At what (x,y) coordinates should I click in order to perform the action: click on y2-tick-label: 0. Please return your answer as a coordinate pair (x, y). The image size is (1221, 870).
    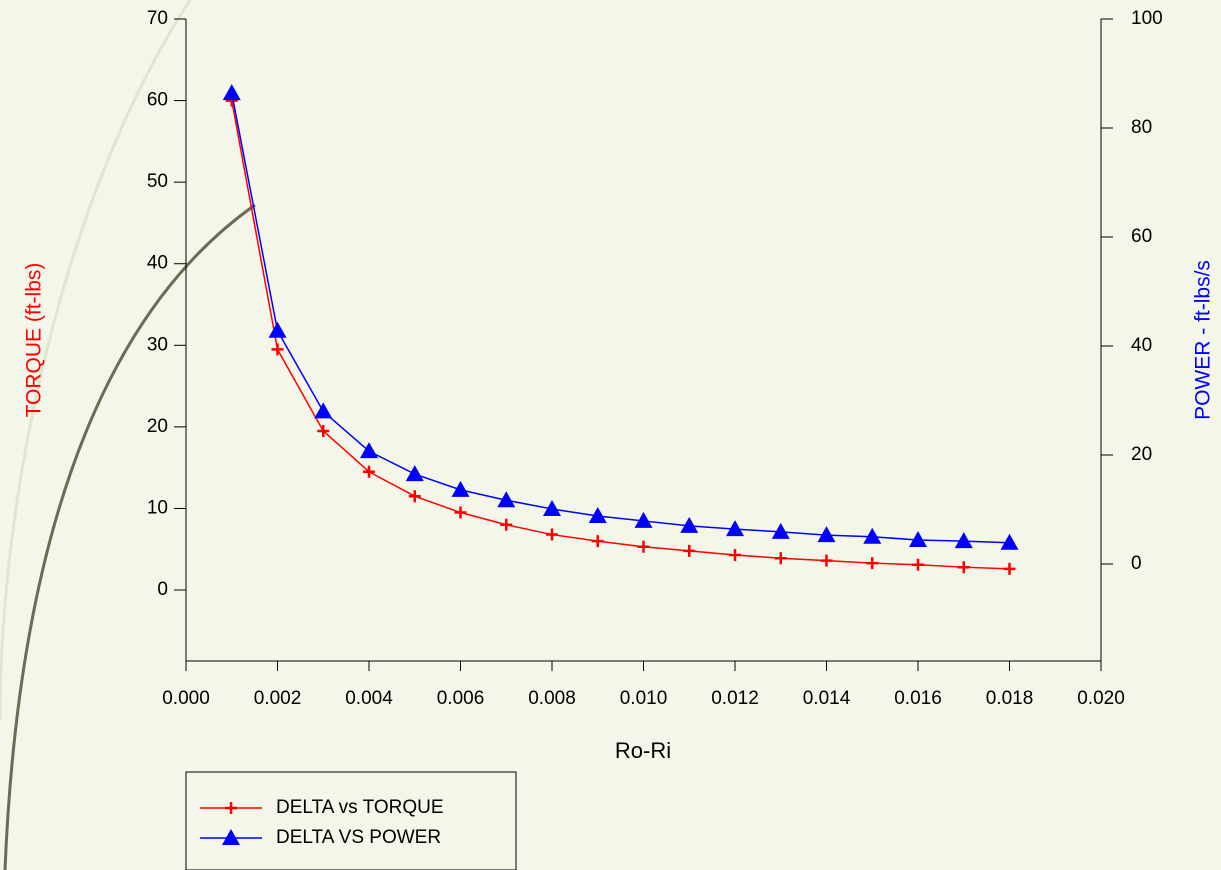
    Looking at the image, I should click on (1136, 563).